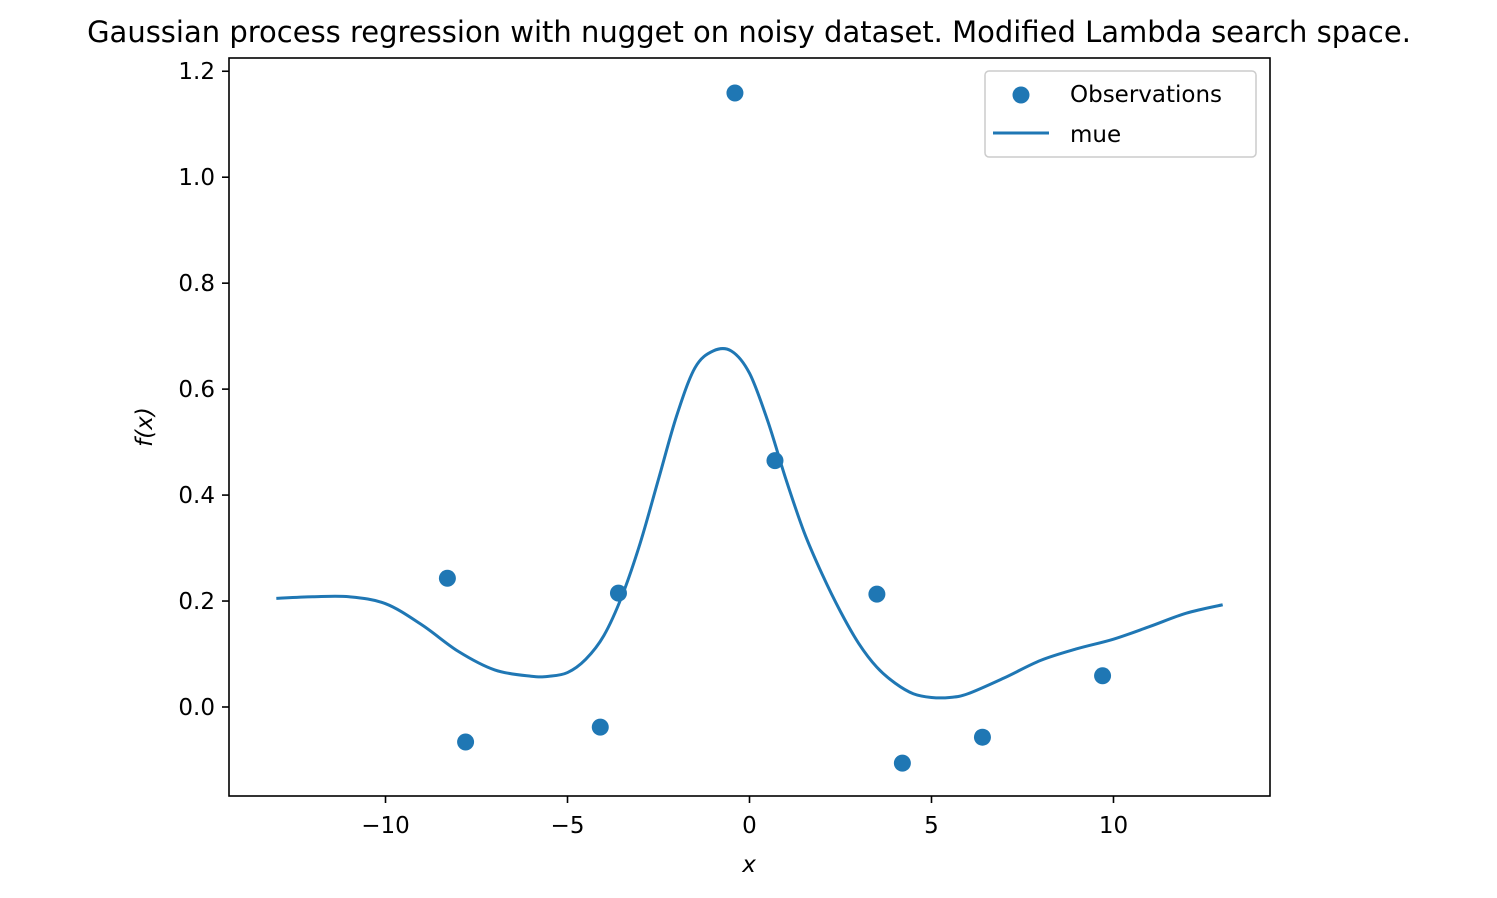 The image size is (1497, 898). Describe the element at coordinates (196, 708) in the screenshot. I see `y-tick-label: 0.0` at that location.